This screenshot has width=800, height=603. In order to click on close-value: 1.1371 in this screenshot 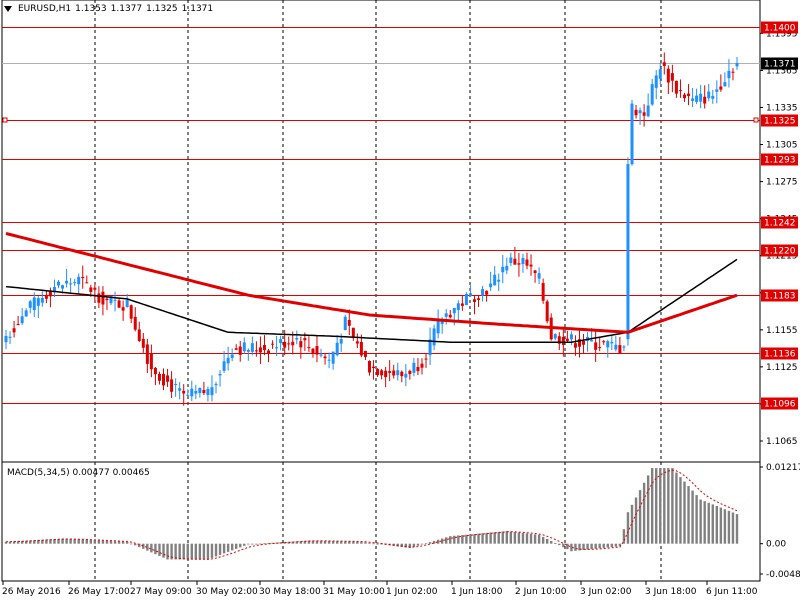, I will do `click(197, 9)`.